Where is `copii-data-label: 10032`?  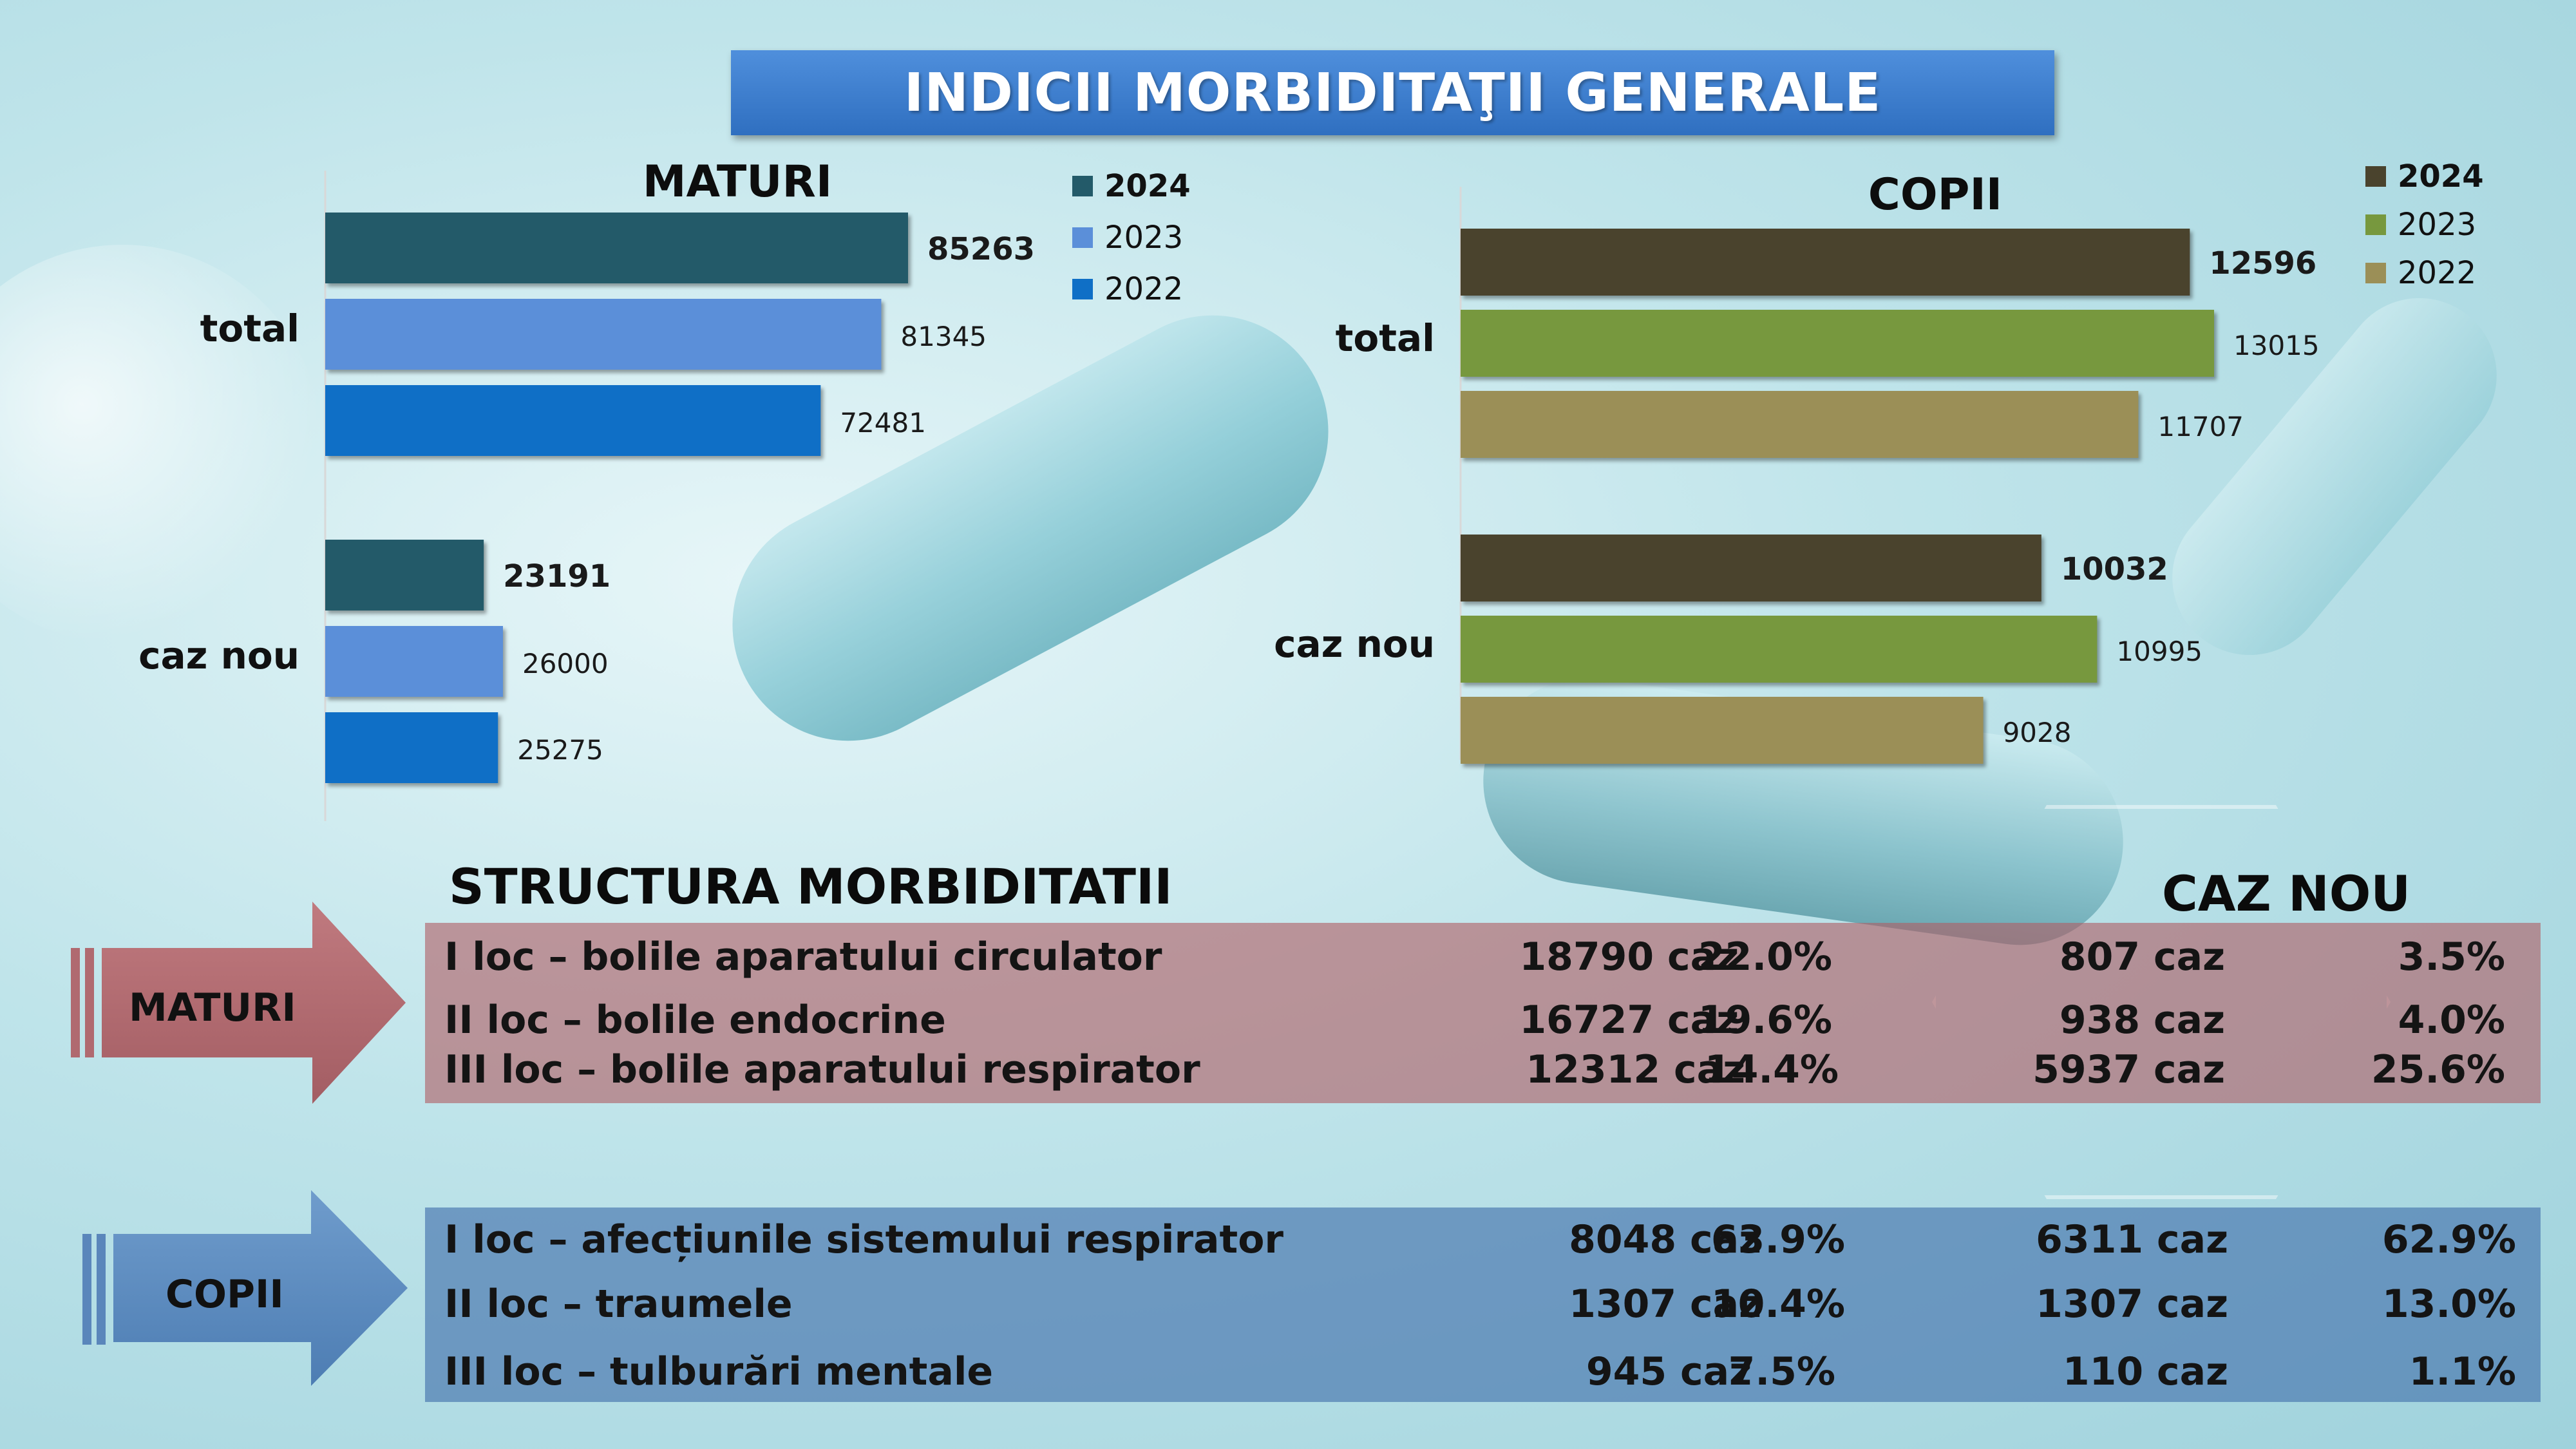
copii-data-label: 10032 is located at coordinates (2114, 569).